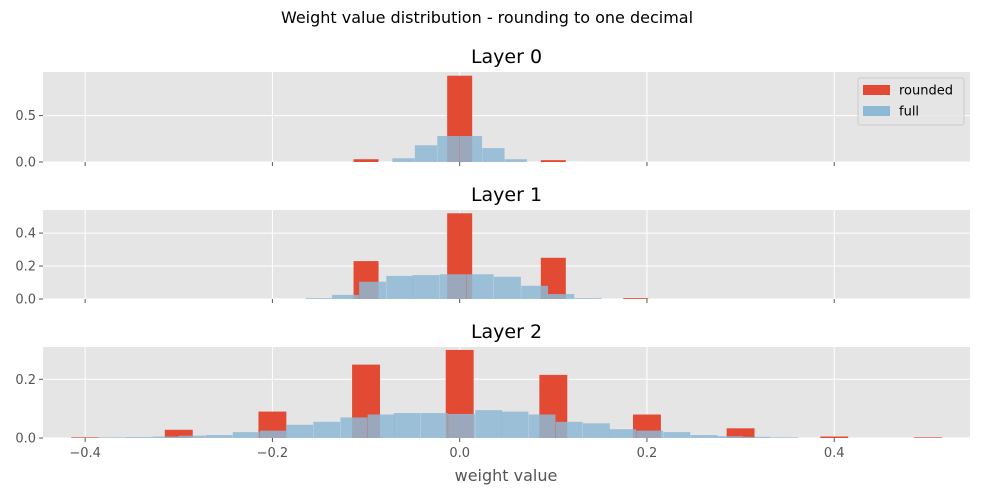 The image size is (981, 495). I want to click on legend-swatch-rounded, so click(876, 90).